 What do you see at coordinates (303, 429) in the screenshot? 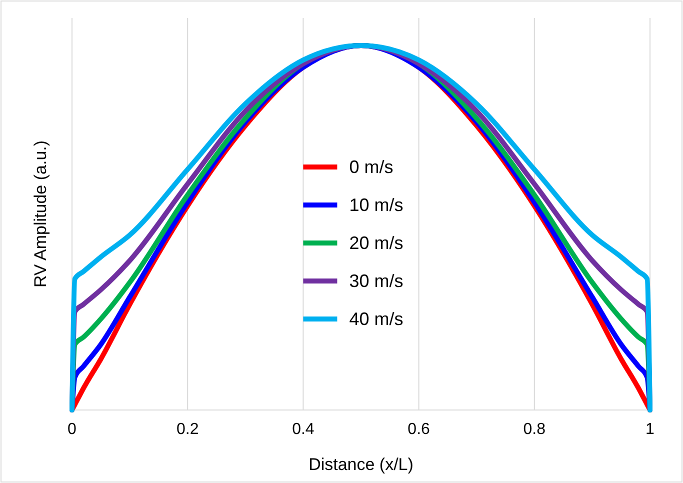
I see `x-tick-label: 0.4` at bounding box center [303, 429].